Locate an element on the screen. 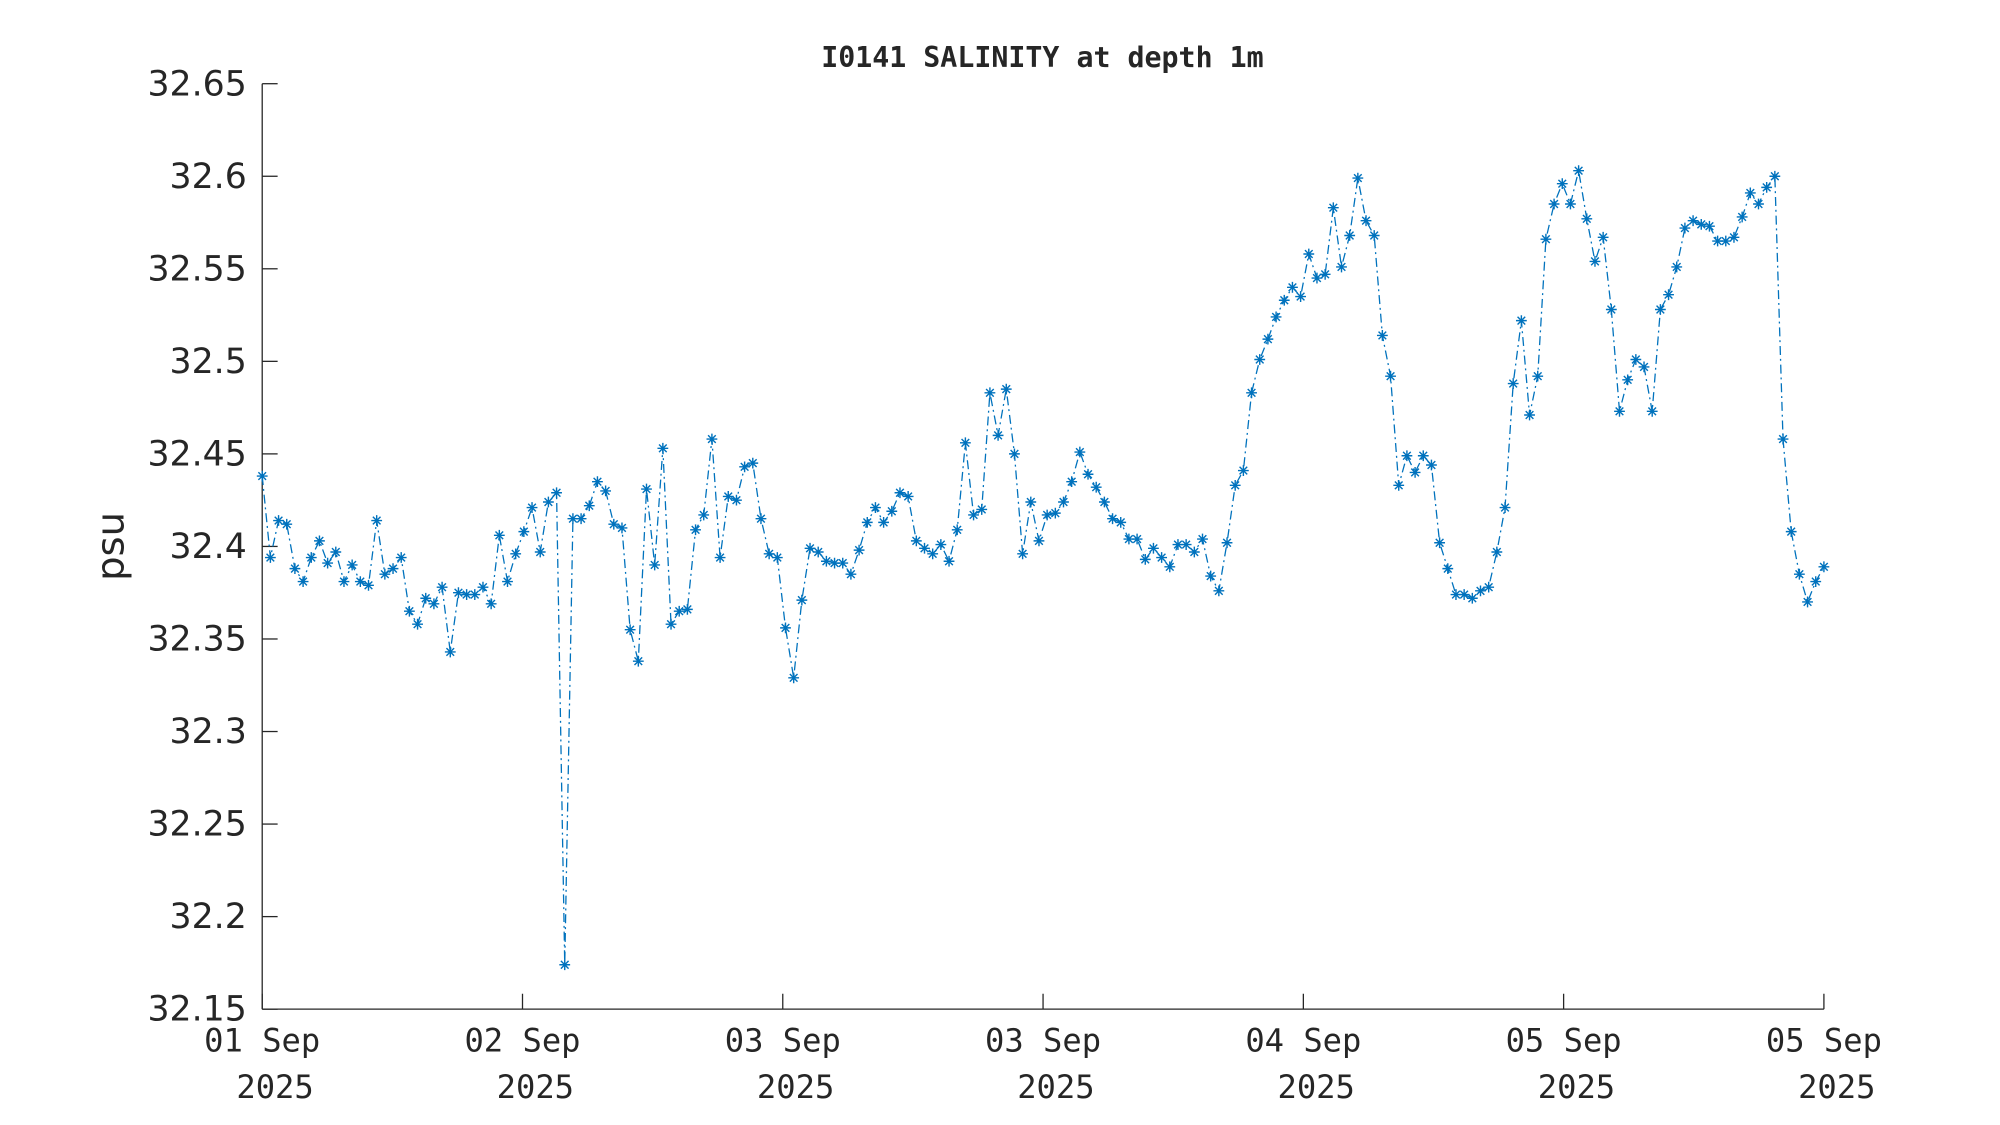 The width and height of the screenshot is (2000, 1125). x-tick-label: 05 Sep 2025 is located at coordinates (1564, 1064).